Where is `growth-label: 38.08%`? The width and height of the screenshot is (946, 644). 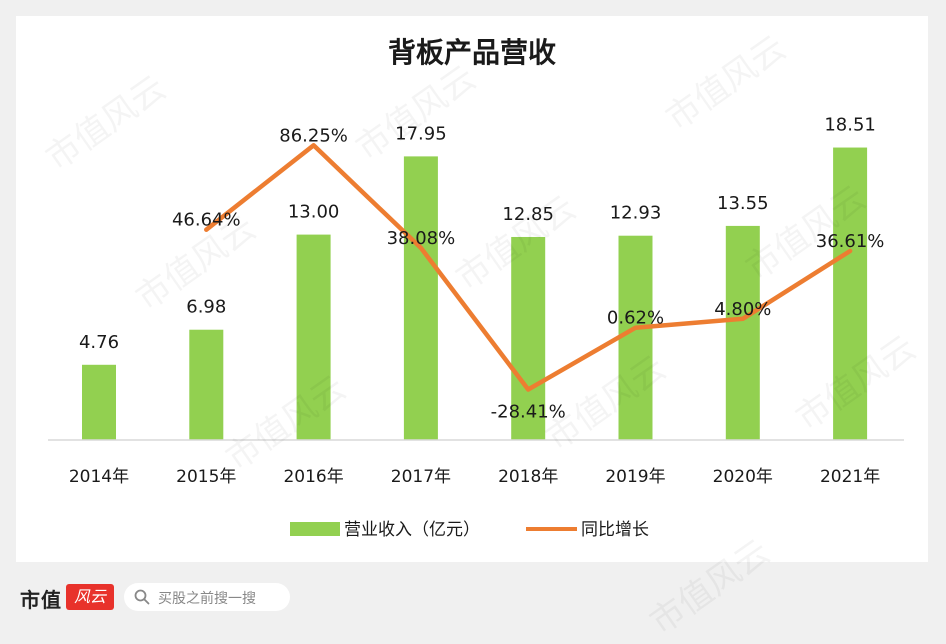 growth-label: 38.08% is located at coordinates (421, 238).